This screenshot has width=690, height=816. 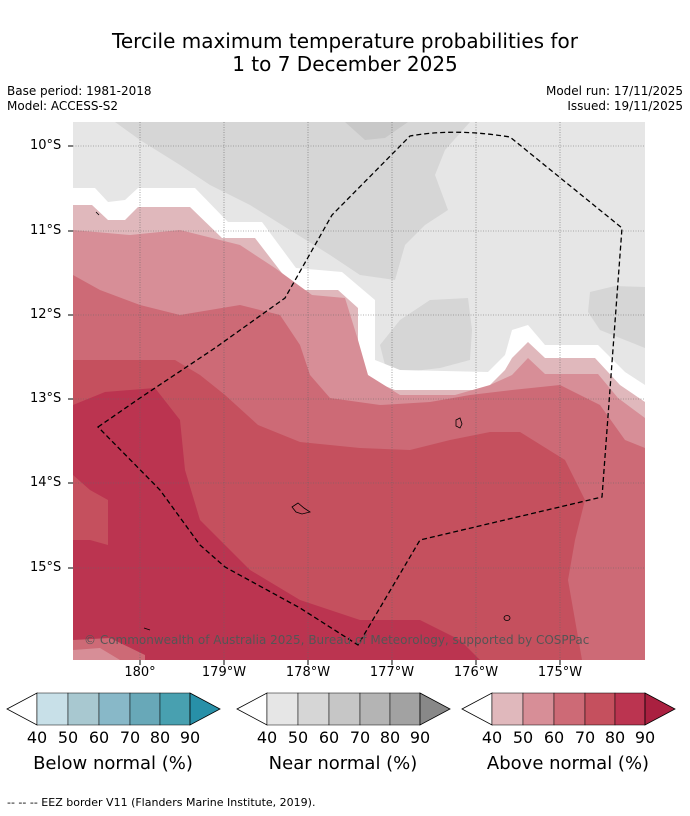 What do you see at coordinates (140, 672) in the screenshot?
I see `lon-label: 180°` at bounding box center [140, 672].